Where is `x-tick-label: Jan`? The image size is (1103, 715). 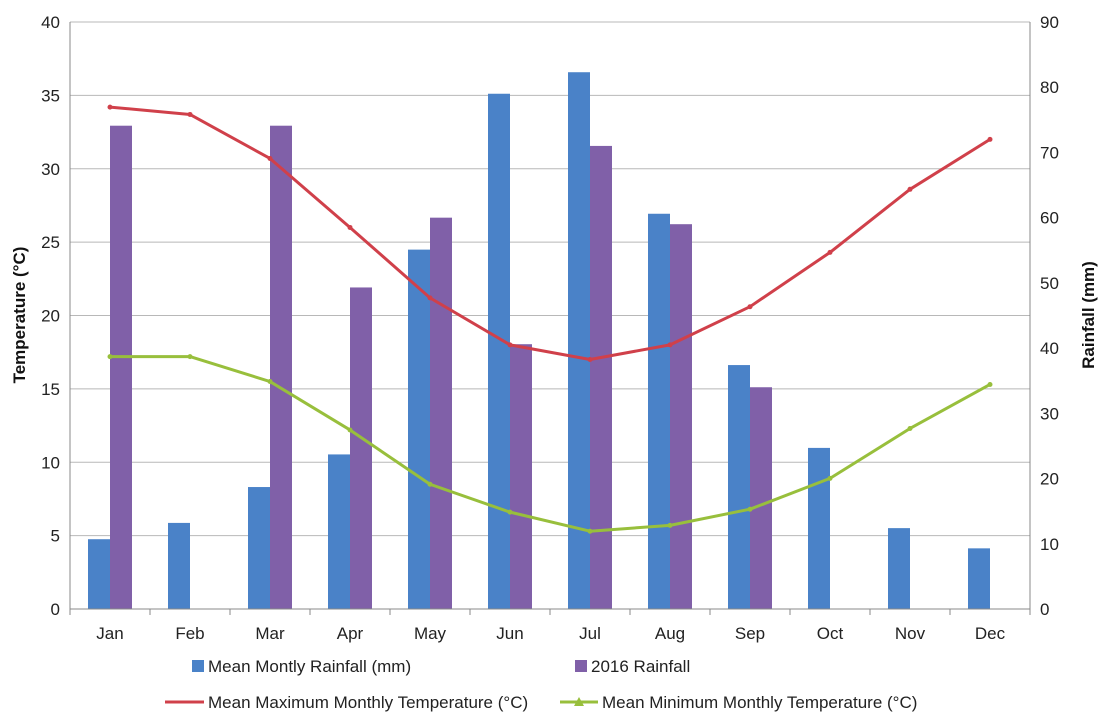
x-tick-label: Jan is located at coordinates (109, 633).